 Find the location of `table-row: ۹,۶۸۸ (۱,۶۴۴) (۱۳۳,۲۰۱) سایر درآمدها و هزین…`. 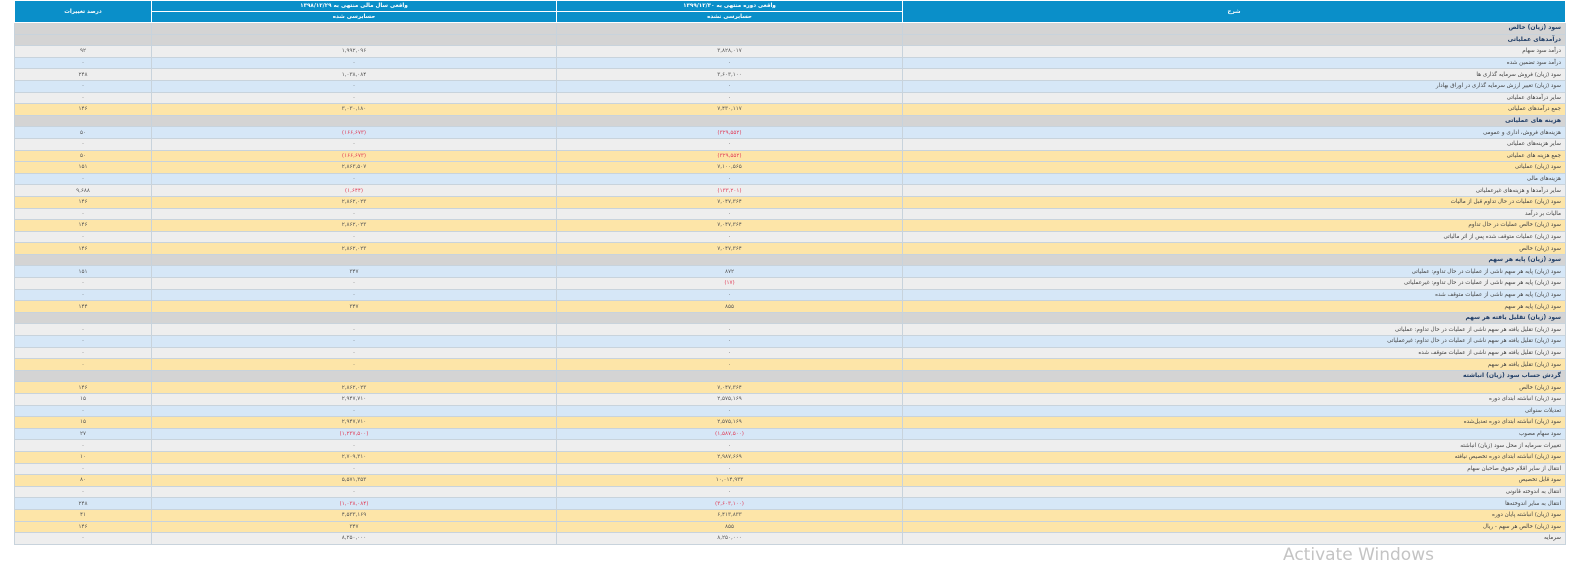

table-row: ۹,۶۸۸ (۱,۶۴۴) (۱۳۳,۲۰۱) سایر درآمدها و هزین… is located at coordinates (790, 190).